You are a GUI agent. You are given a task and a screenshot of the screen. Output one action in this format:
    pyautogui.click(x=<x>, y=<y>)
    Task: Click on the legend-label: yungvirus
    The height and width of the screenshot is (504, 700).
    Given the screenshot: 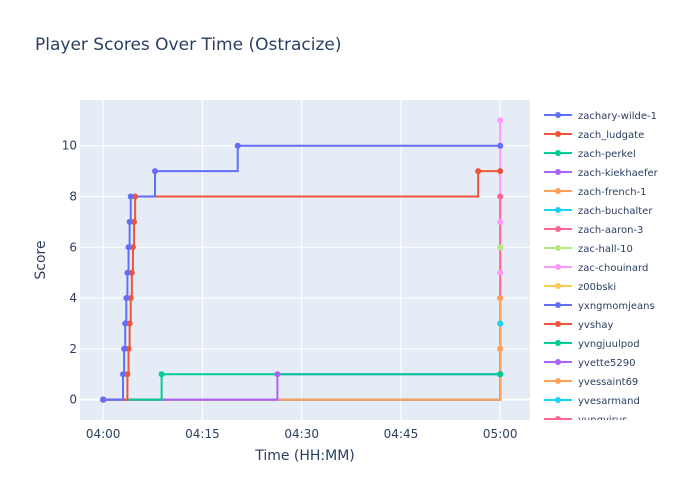 What is the action you would take?
    pyautogui.click(x=602, y=420)
    